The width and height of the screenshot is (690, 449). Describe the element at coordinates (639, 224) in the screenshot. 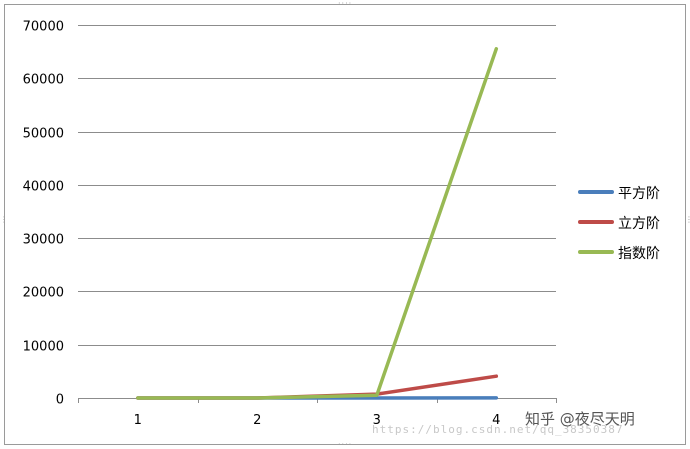

I see `legend-label: 立方阶` at that location.